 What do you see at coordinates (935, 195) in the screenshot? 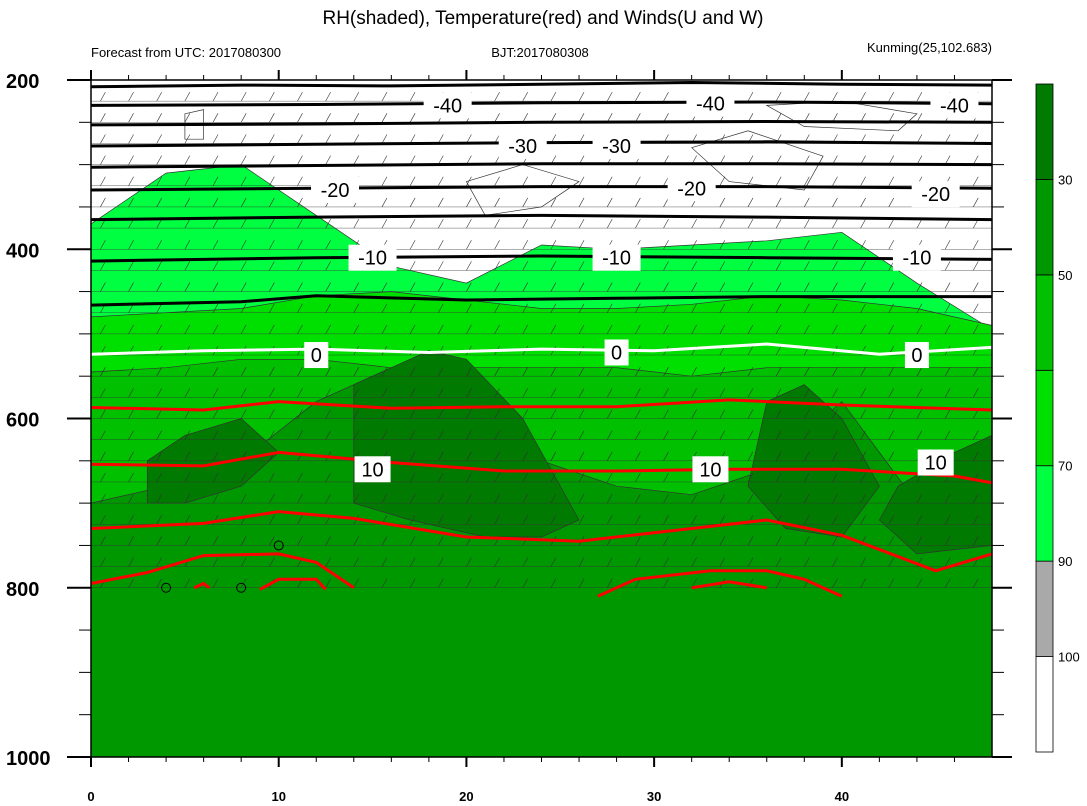
I see `isotherm-label: -20` at bounding box center [935, 195].